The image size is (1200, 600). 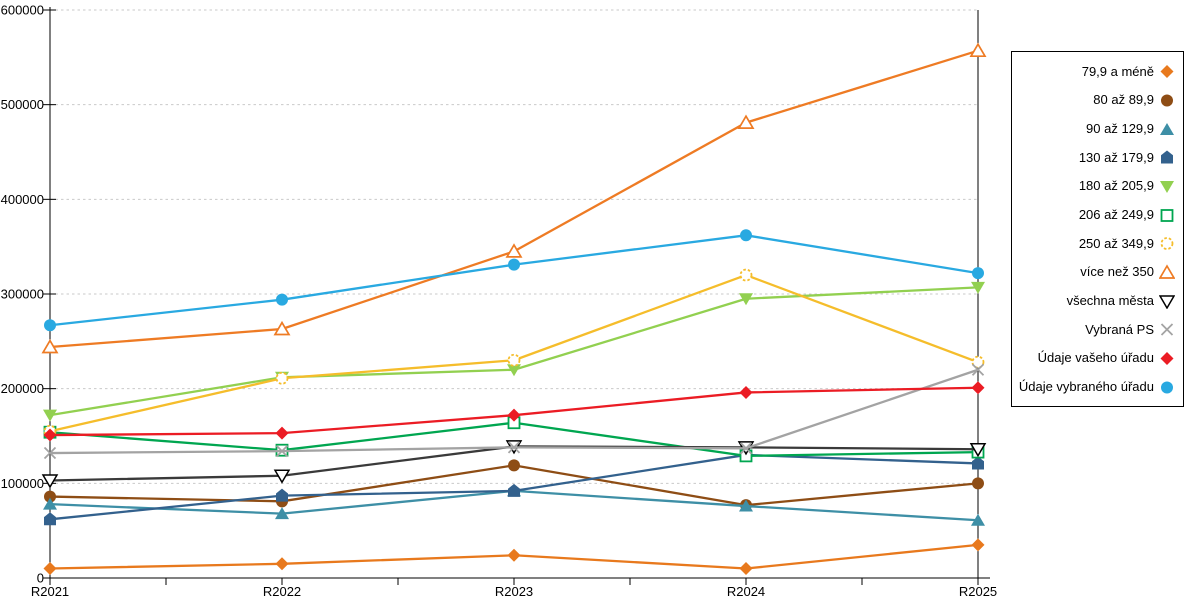 I want to click on legend-label: 80 až 89,9, so click(x=1123, y=100).